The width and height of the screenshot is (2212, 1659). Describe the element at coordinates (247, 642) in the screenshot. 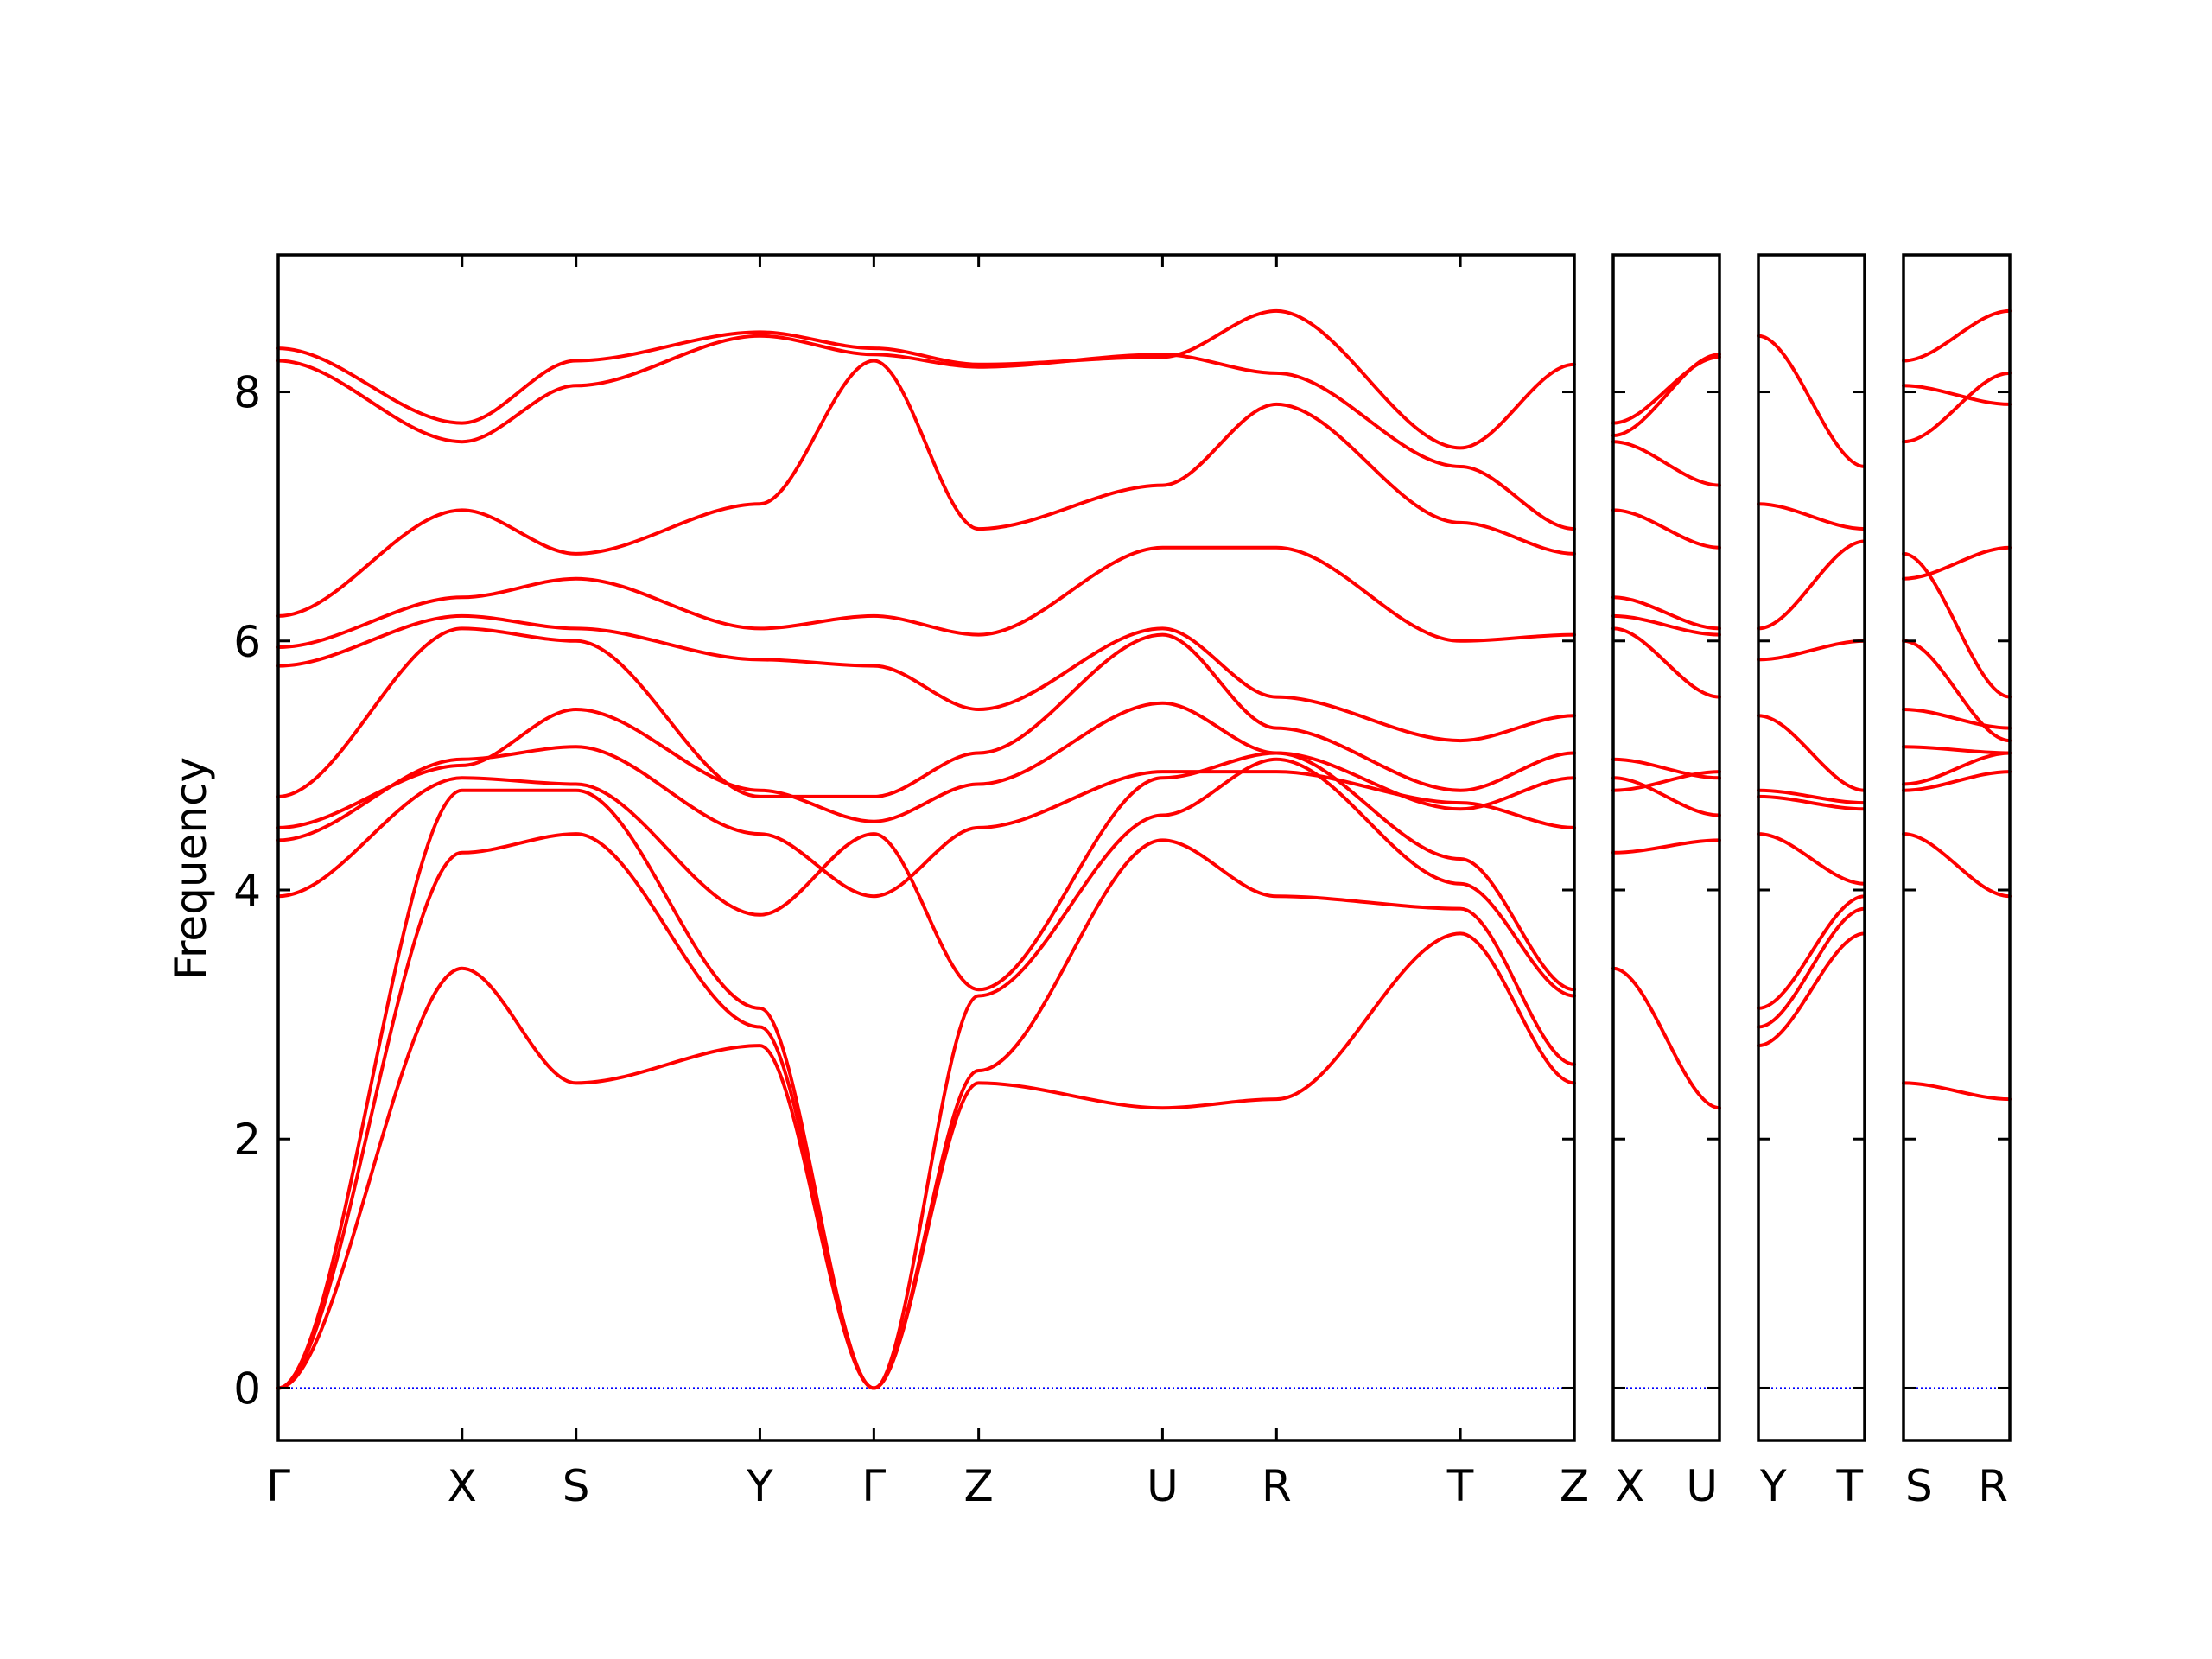

I see `y-tick-label: 6` at that location.